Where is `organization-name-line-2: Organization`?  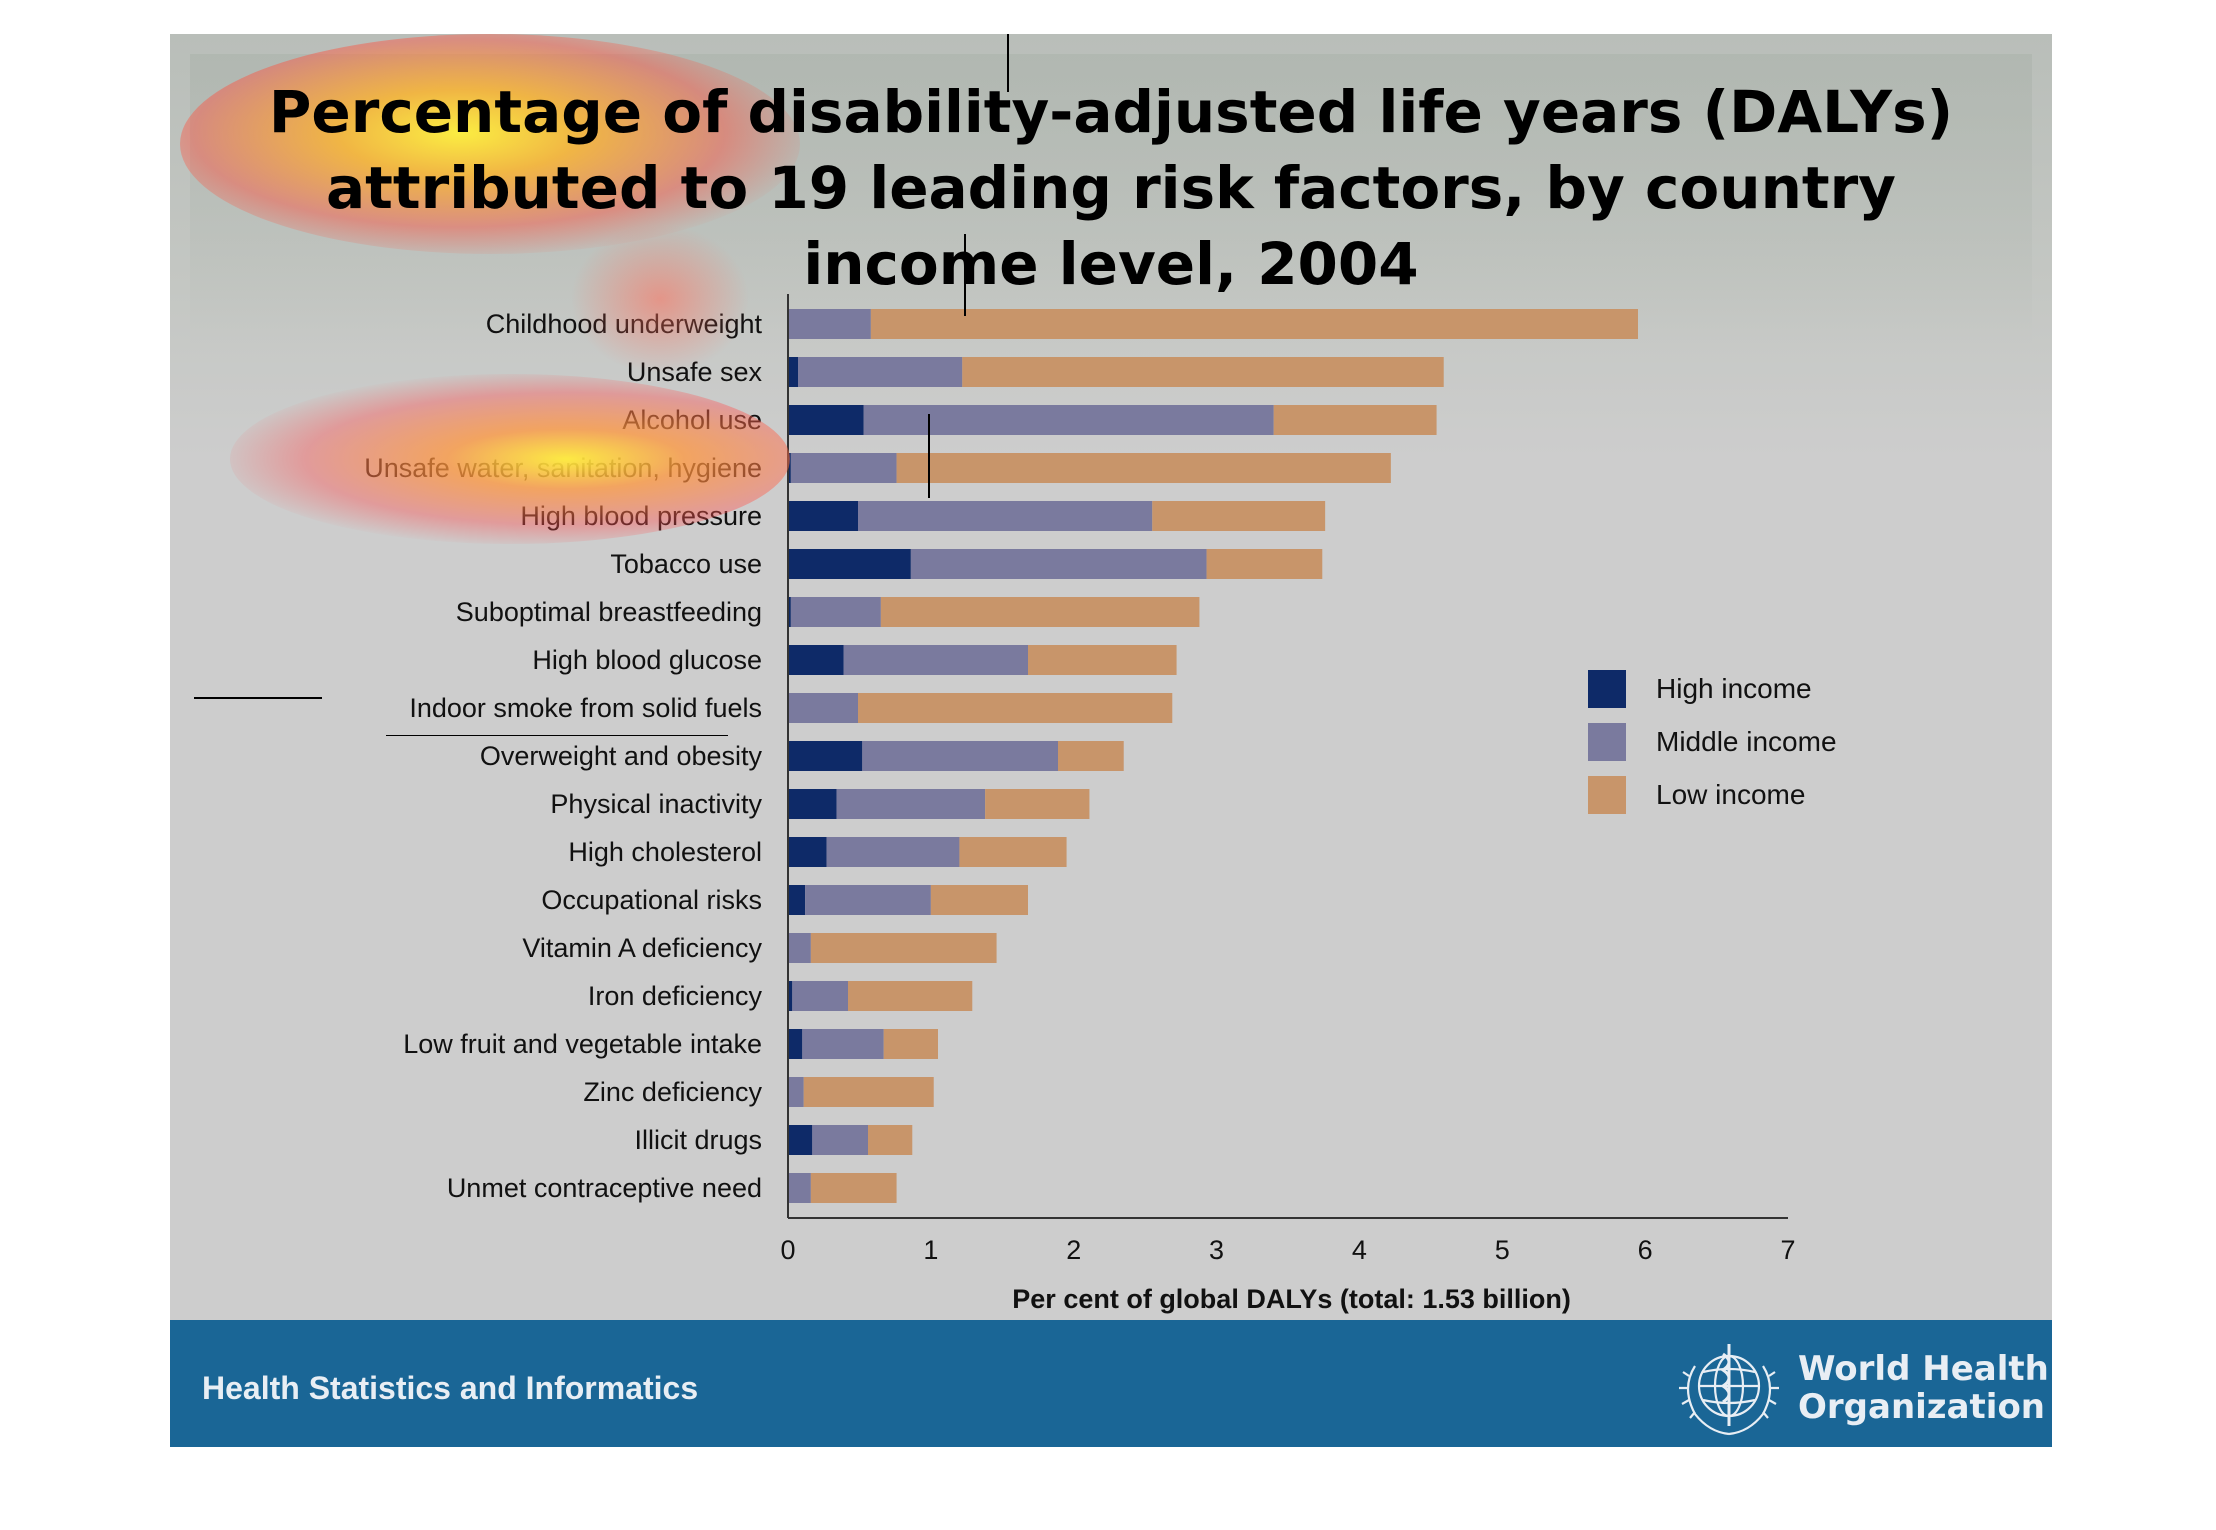 organization-name-line-2: Organization is located at coordinates (1922, 1407).